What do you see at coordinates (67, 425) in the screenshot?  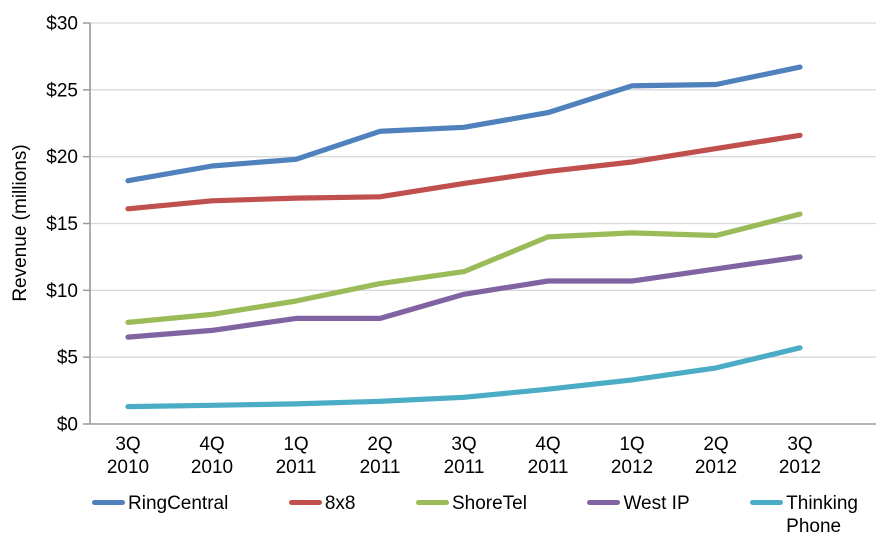 I see `y-tick-label: $0` at bounding box center [67, 425].